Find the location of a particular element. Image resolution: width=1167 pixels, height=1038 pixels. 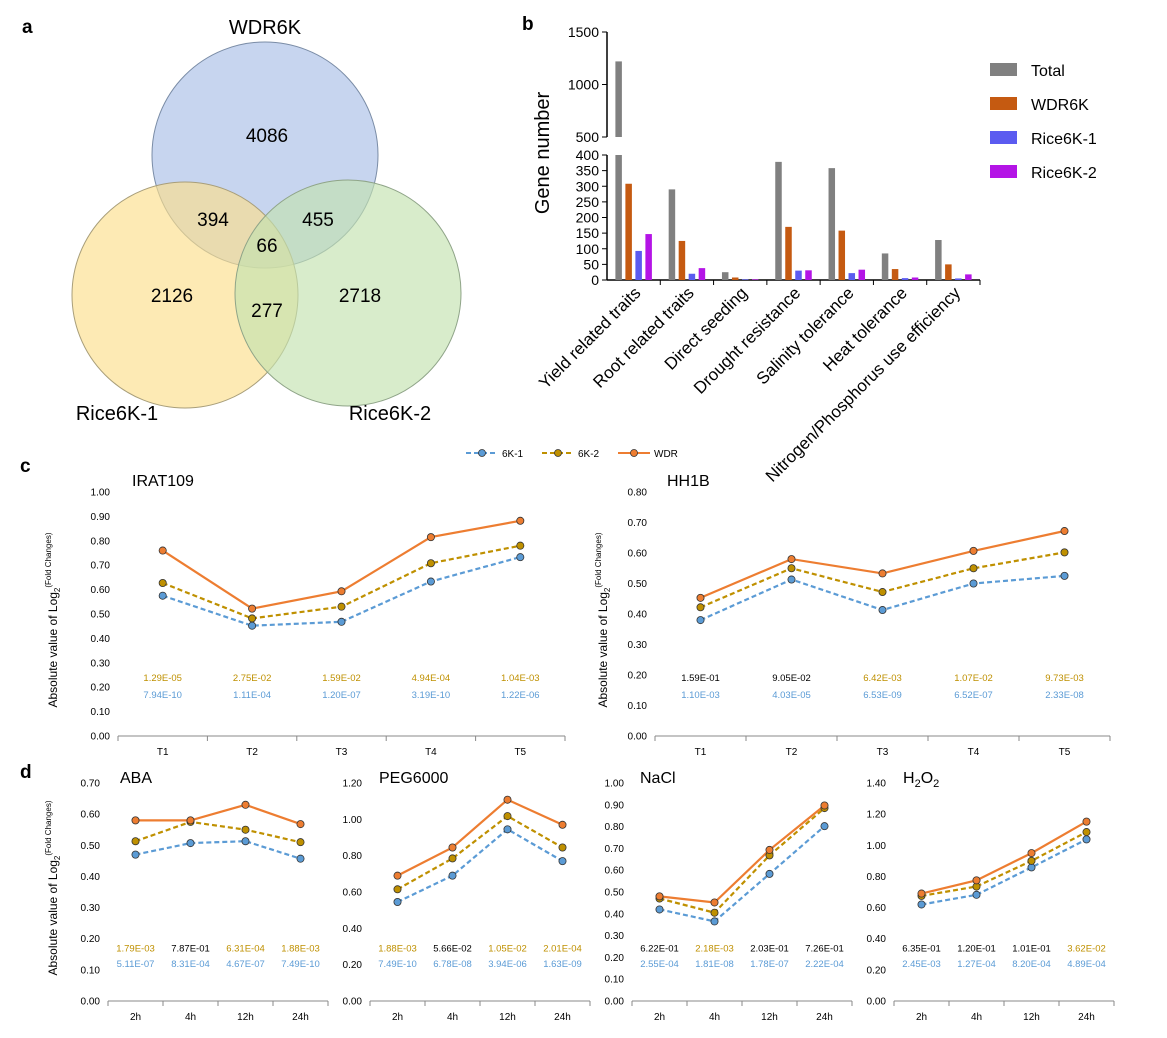

pvalue-6k2: 2.01E-04 is located at coordinates (562, 949).